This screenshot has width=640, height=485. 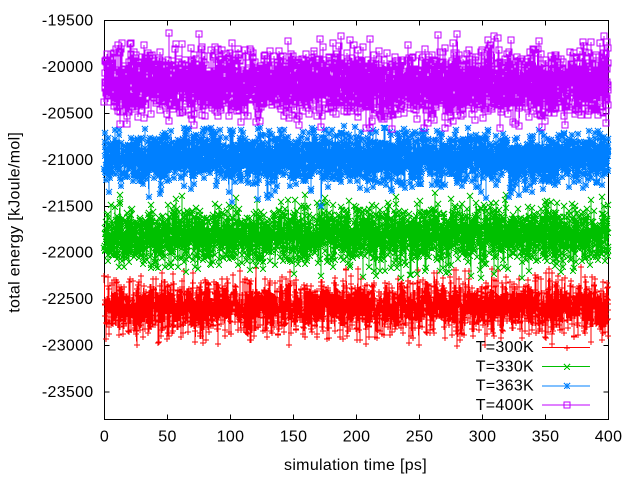 I want to click on svg-text: -21500, so click(x=68, y=206).